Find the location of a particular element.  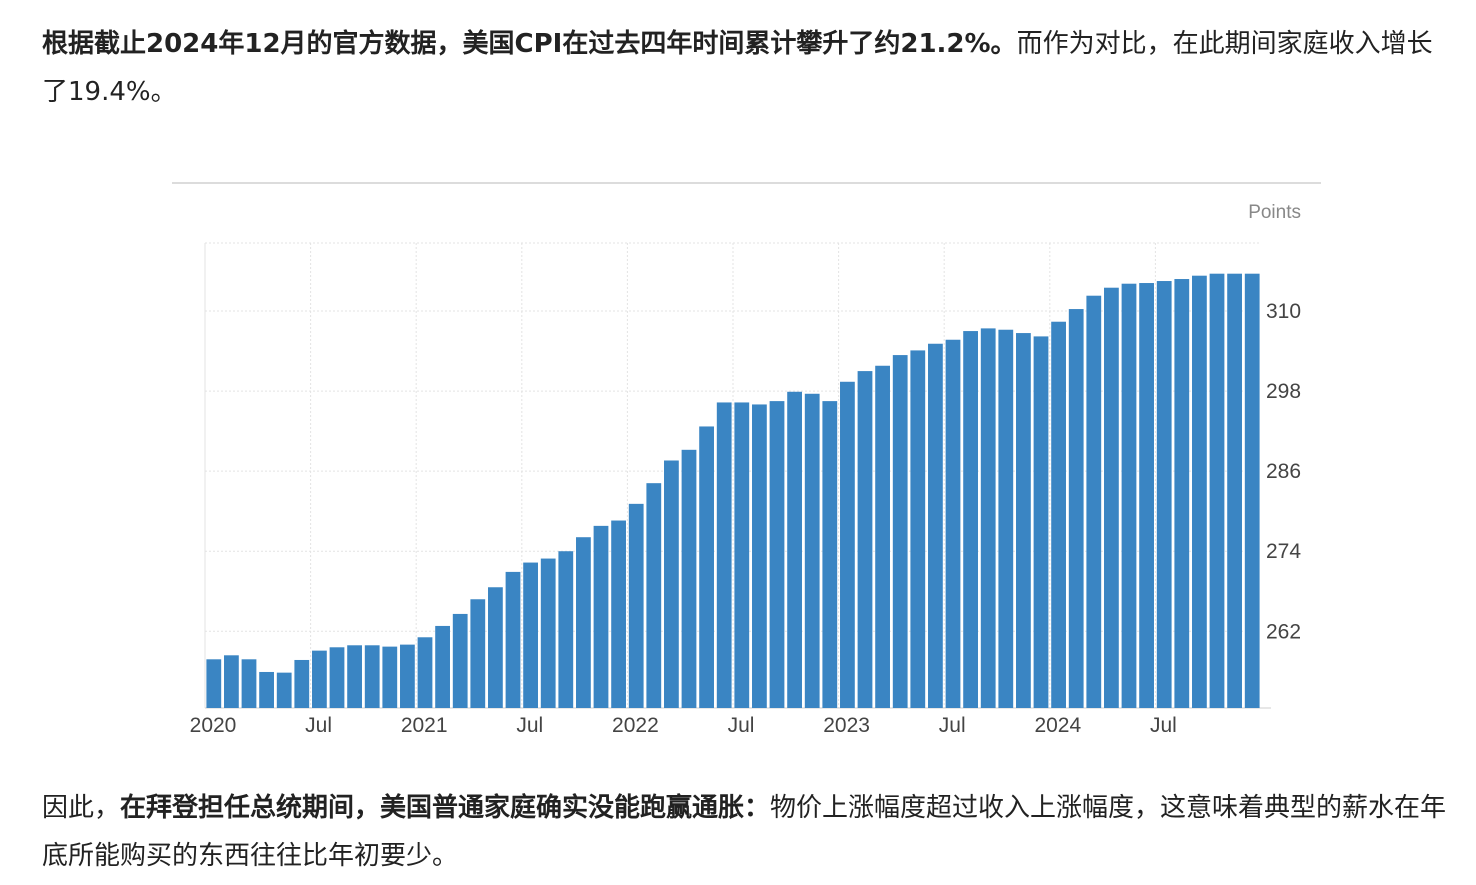

intro-text: 而作为对比，在此期间家庭收入增长了19.4%。 is located at coordinates (737, 68).